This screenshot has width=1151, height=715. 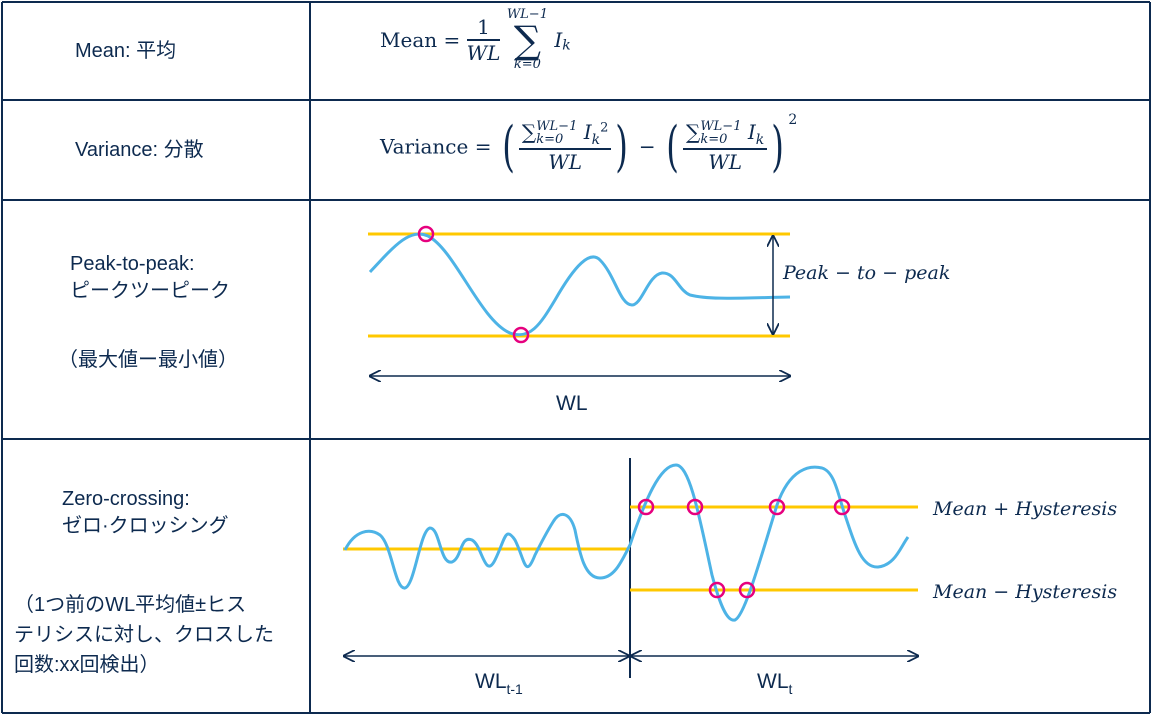 What do you see at coordinates (87, 665) in the screenshot?
I see `note-line: 回数:xx回検出）` at bounding box center [87, 665].